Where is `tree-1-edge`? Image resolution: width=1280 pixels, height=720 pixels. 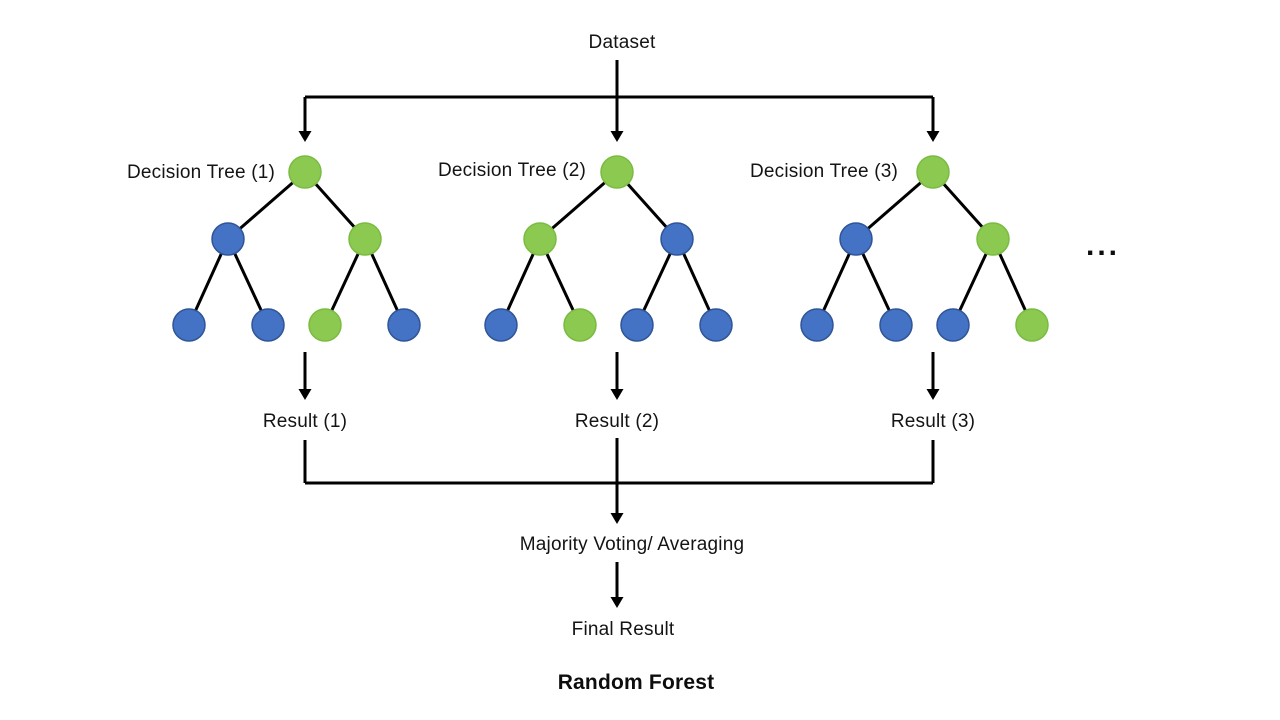
tree-1-edge is located at coordinates (266, 205).